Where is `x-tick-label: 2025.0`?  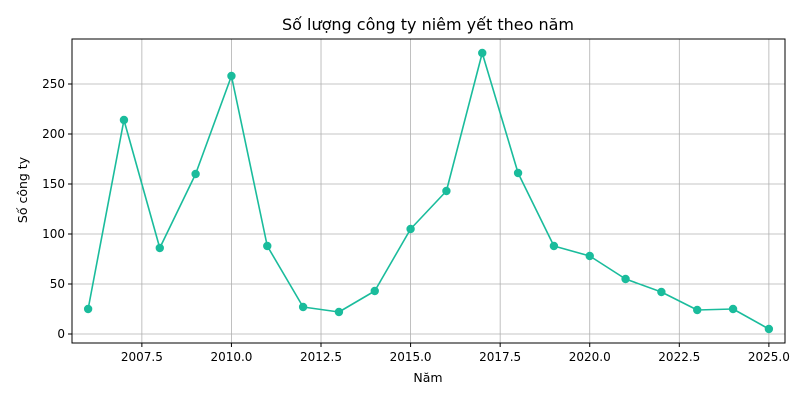 x-tick-label: 2025.0 is located at coordinates (769, 357).